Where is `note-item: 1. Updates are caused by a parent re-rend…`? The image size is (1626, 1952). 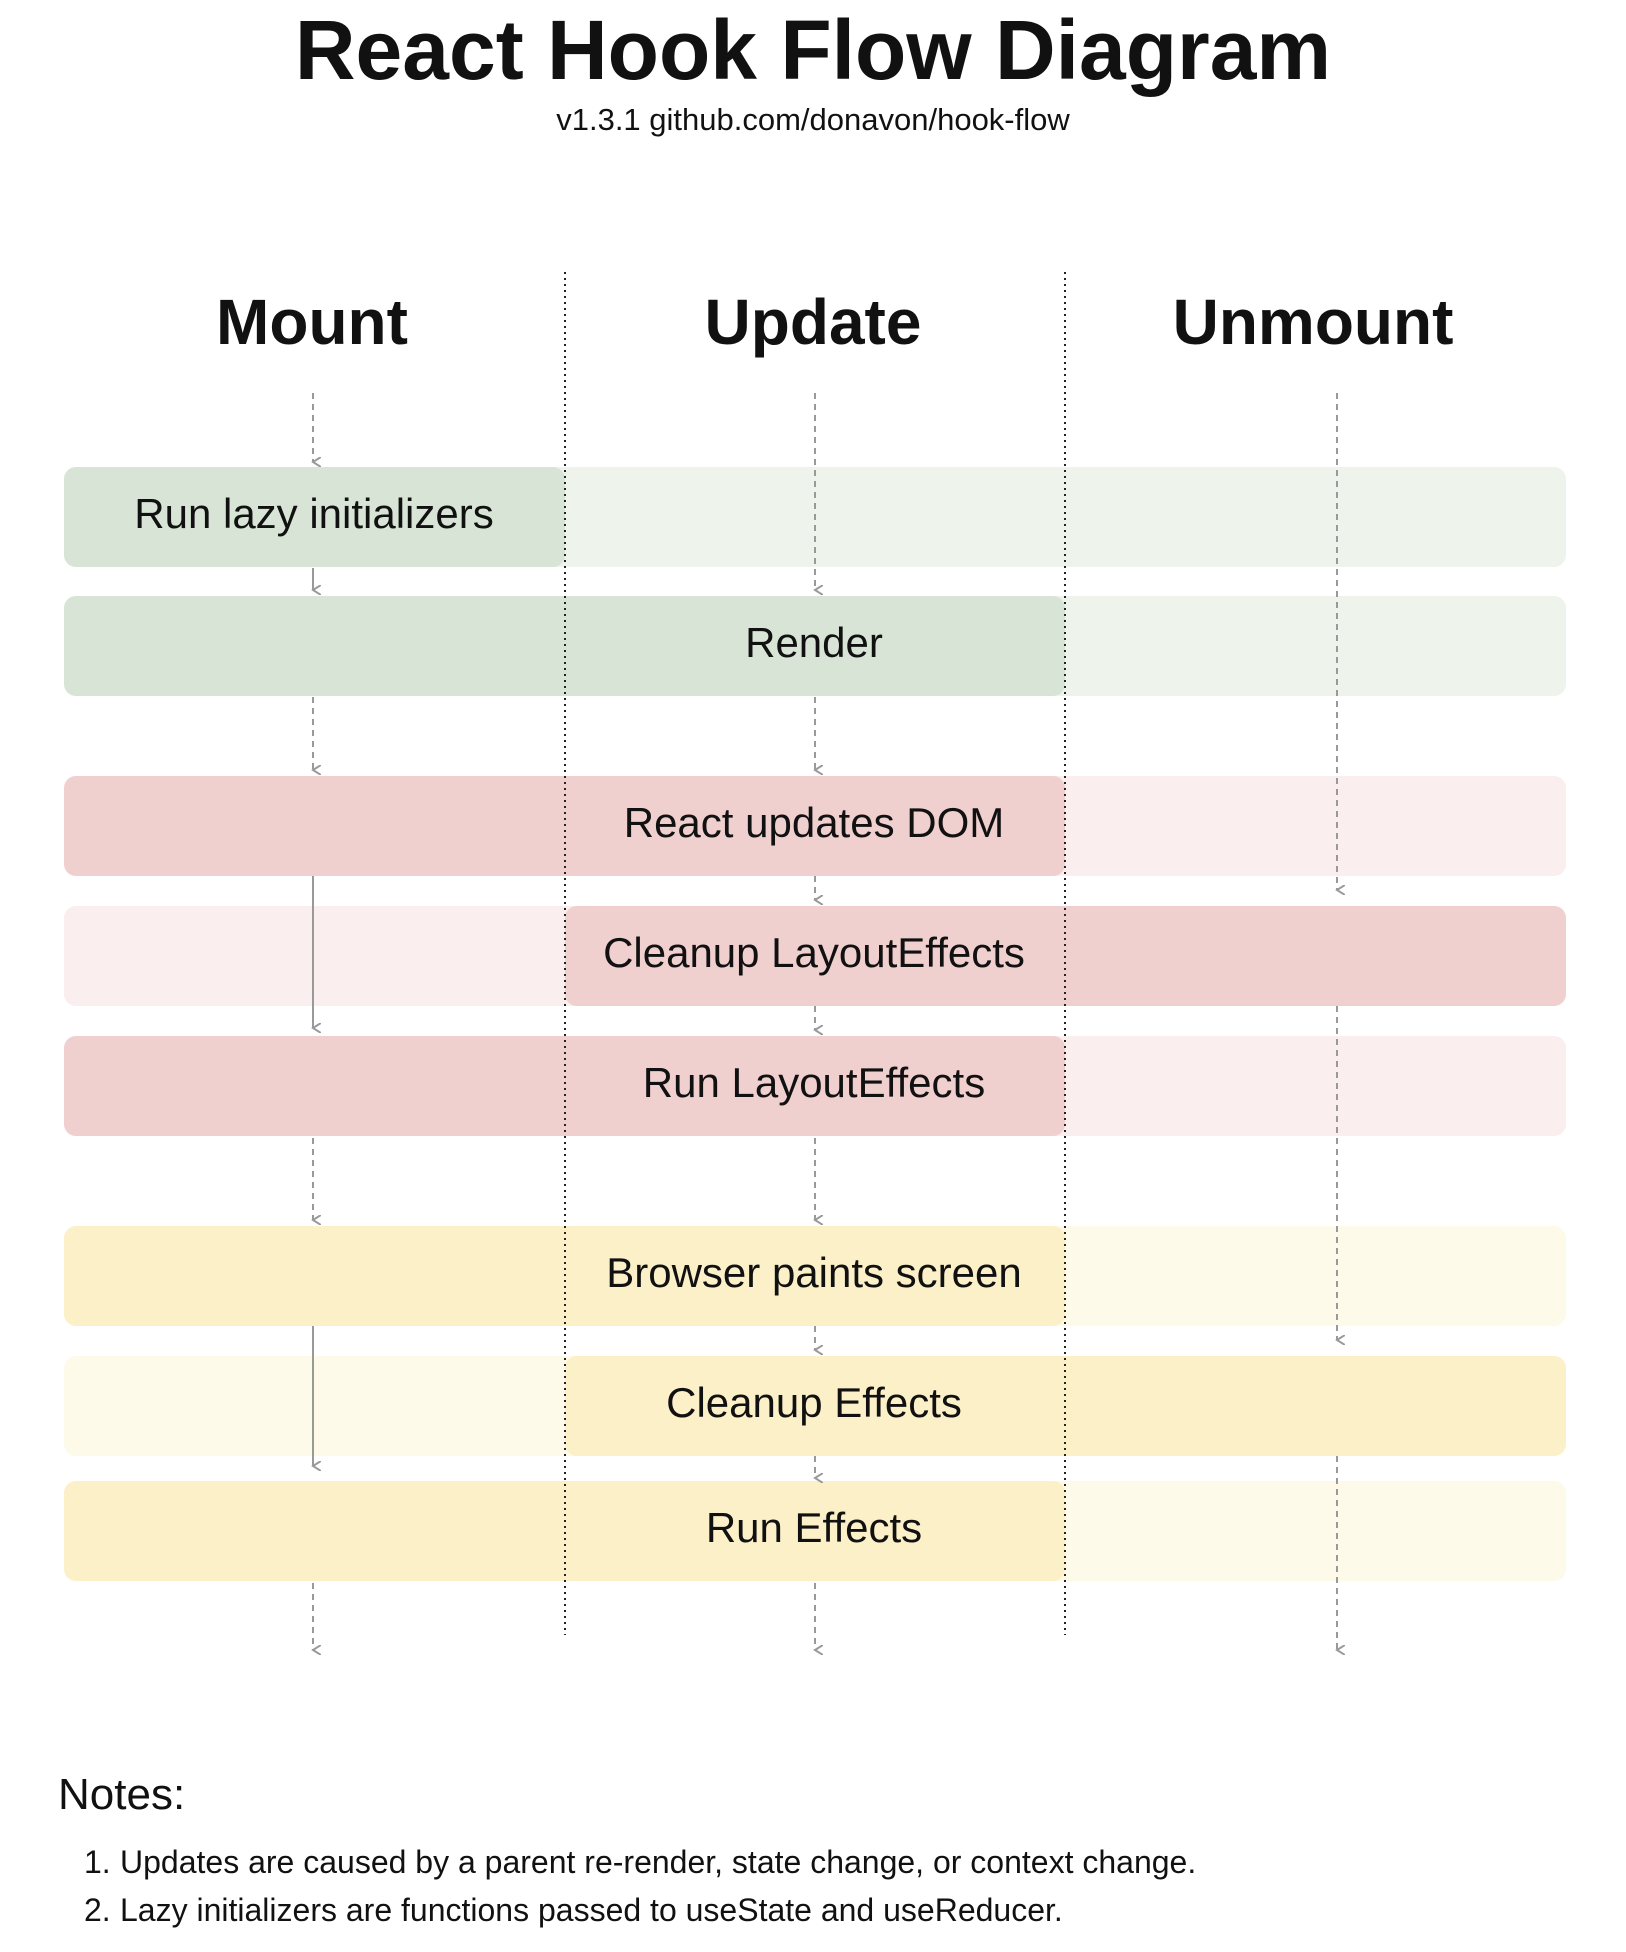 note-item: 1. Updates are caused by a parent re-rend… is located at coordinates (640, 1862).